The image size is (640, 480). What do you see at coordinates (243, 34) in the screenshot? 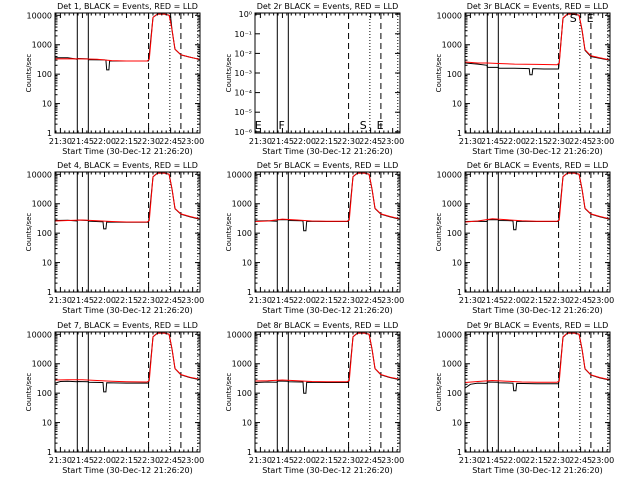
I see `y-tick-label: 10⁻¹` at bounding box center [243, 34].